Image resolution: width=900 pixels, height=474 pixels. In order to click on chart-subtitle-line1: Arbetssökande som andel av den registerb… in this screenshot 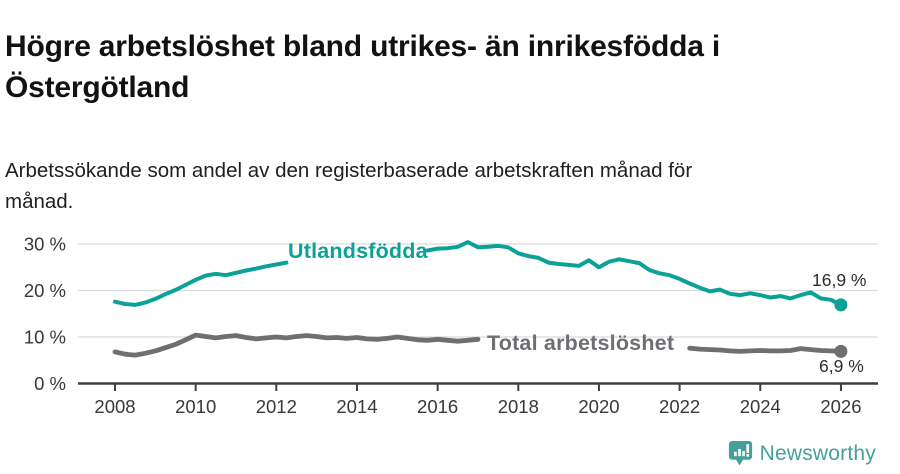, I will do `click(349, 170)`.